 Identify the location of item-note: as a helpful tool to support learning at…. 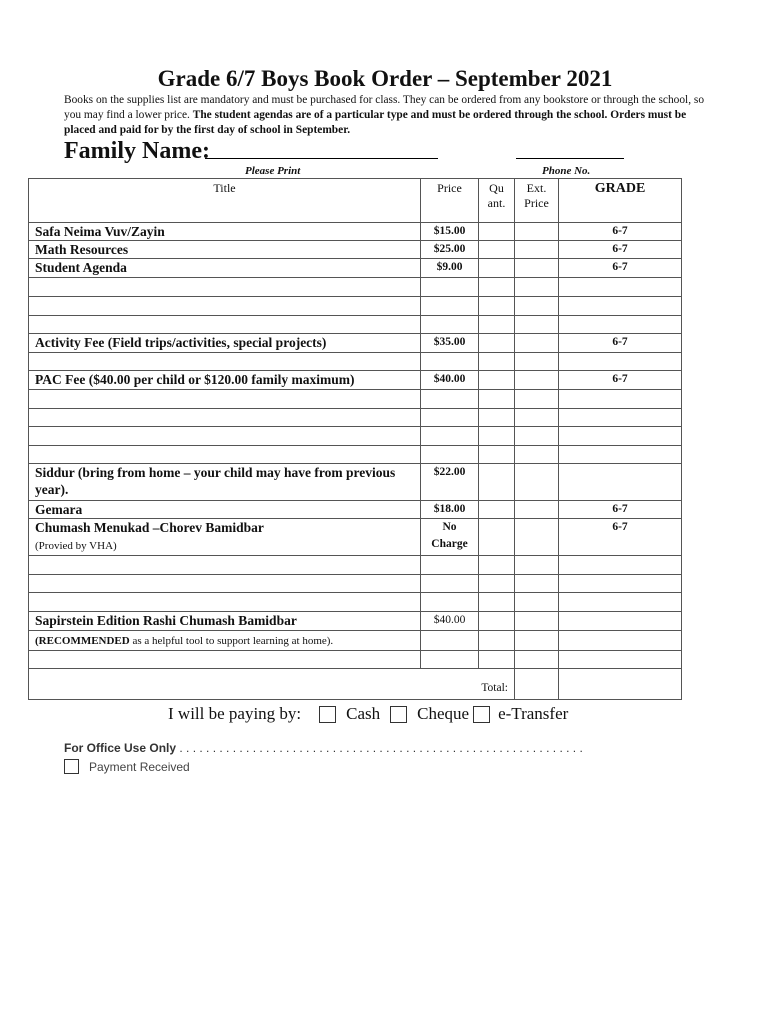
(231, 641).